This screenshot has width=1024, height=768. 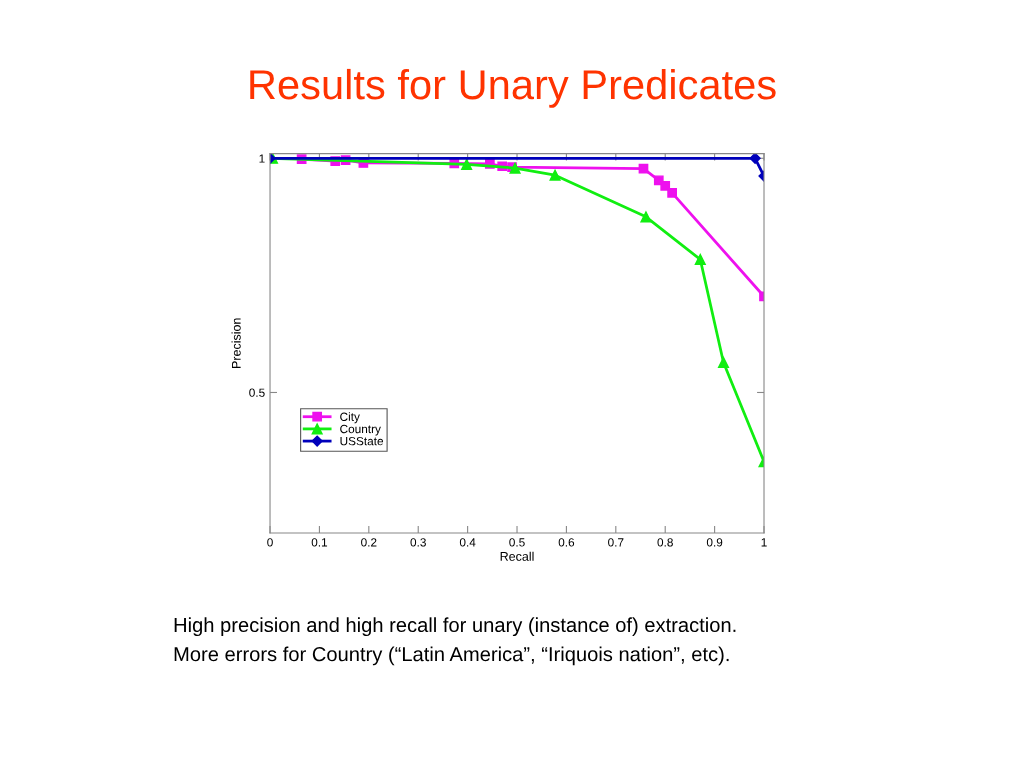 I want to click on legend-label: Country, so click(x=360, y=430).